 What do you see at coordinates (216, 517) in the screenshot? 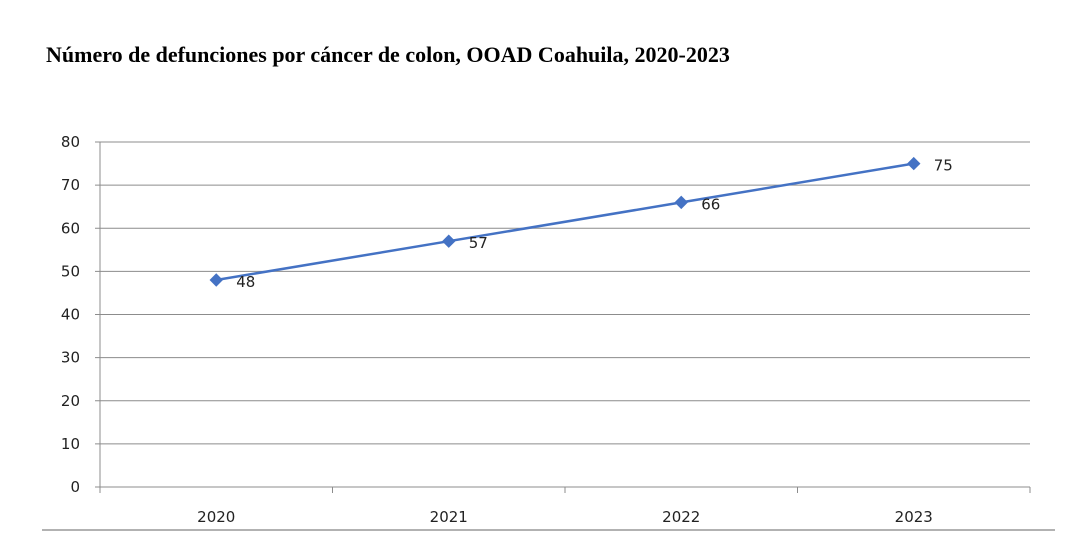
I see `x-tick-label-2020: 2020` at bounding box center [216, 517].